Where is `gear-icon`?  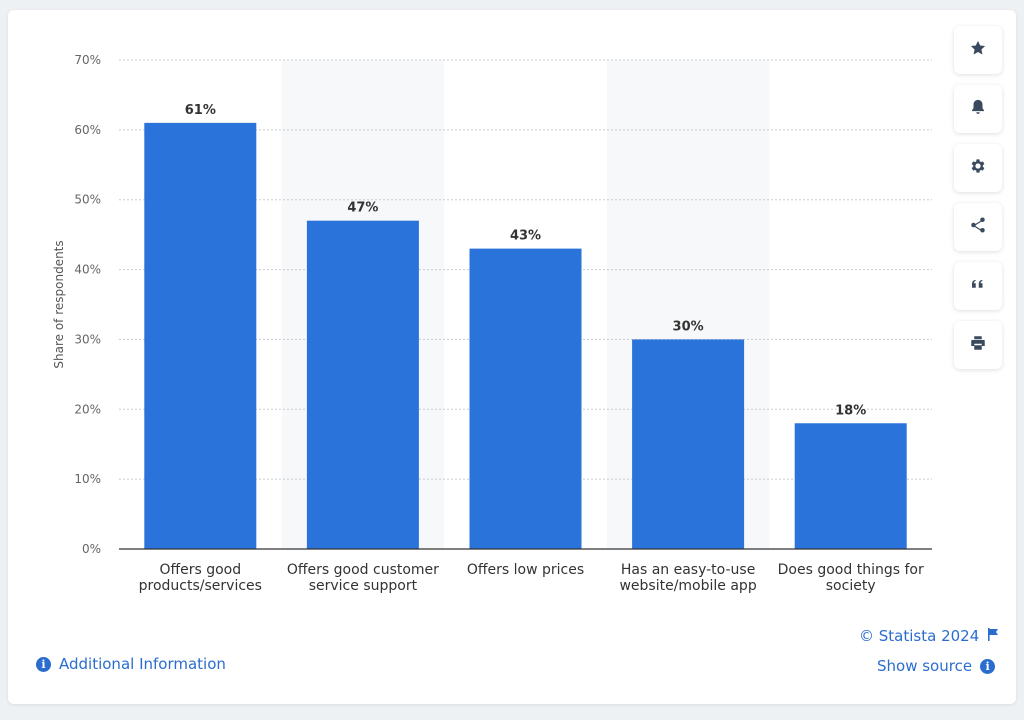 gear-icon is located at coordinates (978, 168).